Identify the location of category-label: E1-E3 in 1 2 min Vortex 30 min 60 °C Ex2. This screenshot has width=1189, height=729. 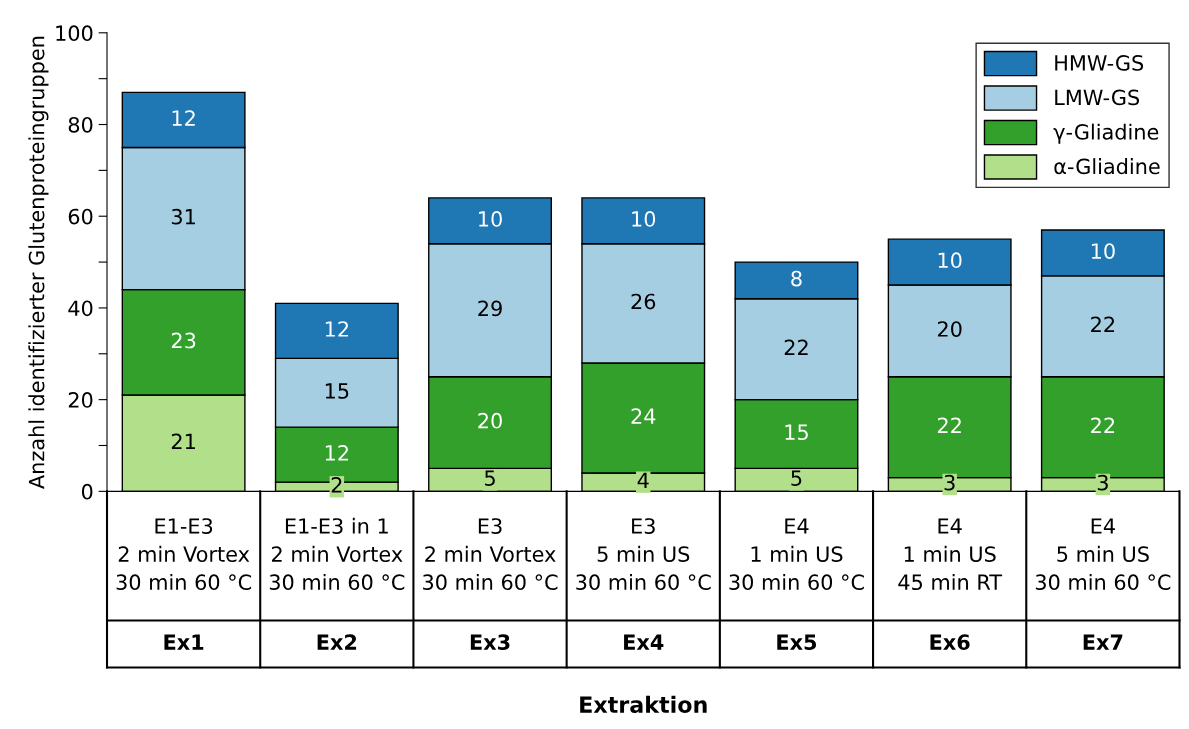
(337, 583).